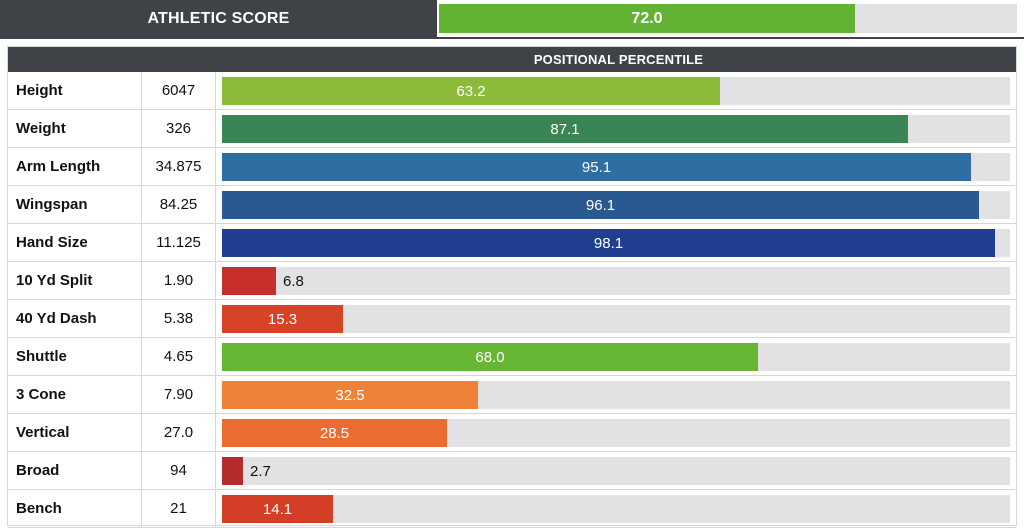 The height and width of the screenshot is (531, 1024). I want to click on metric-label: Weight, so click(75, 128).